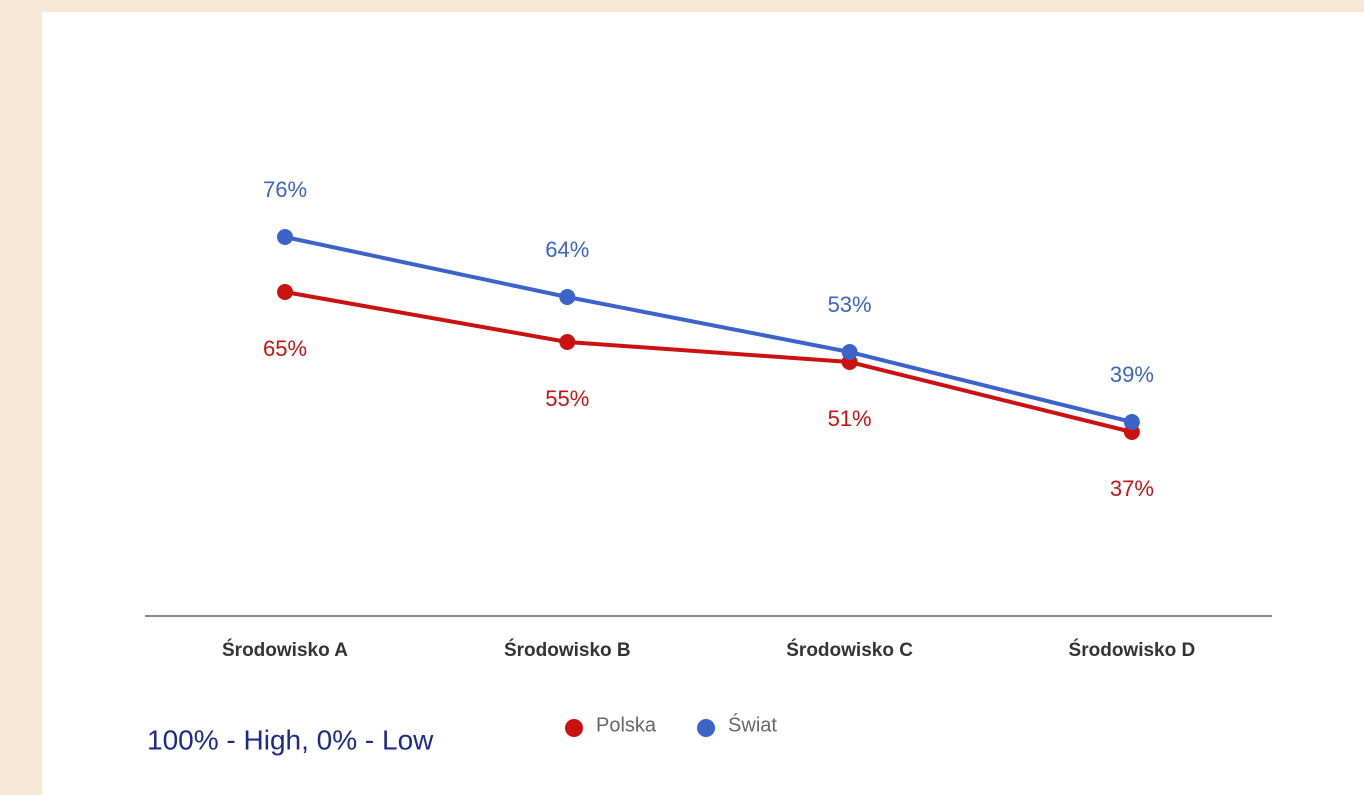 Image resolution: width=1364 pixels, height=795 pixels. Describe the element at coordinates (849, 650) in the screenshot. I see `x-tick-label: Środowisko C` at that location.